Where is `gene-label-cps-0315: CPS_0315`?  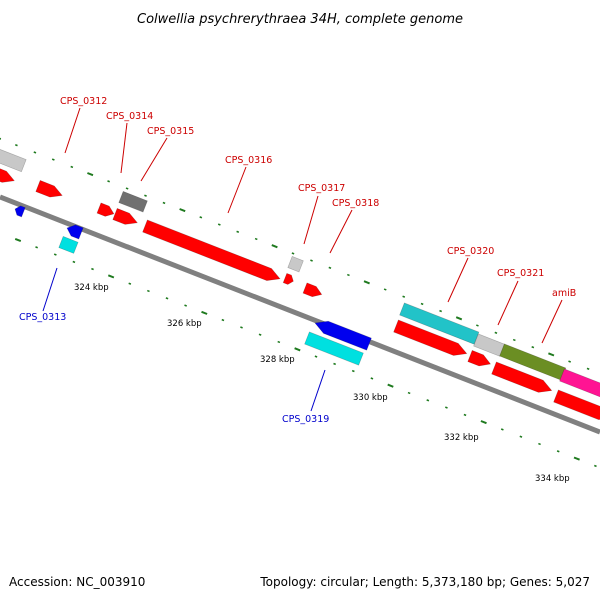
gene-label-cps-0315: CPS_0315 is located at coordinates (170, 131).